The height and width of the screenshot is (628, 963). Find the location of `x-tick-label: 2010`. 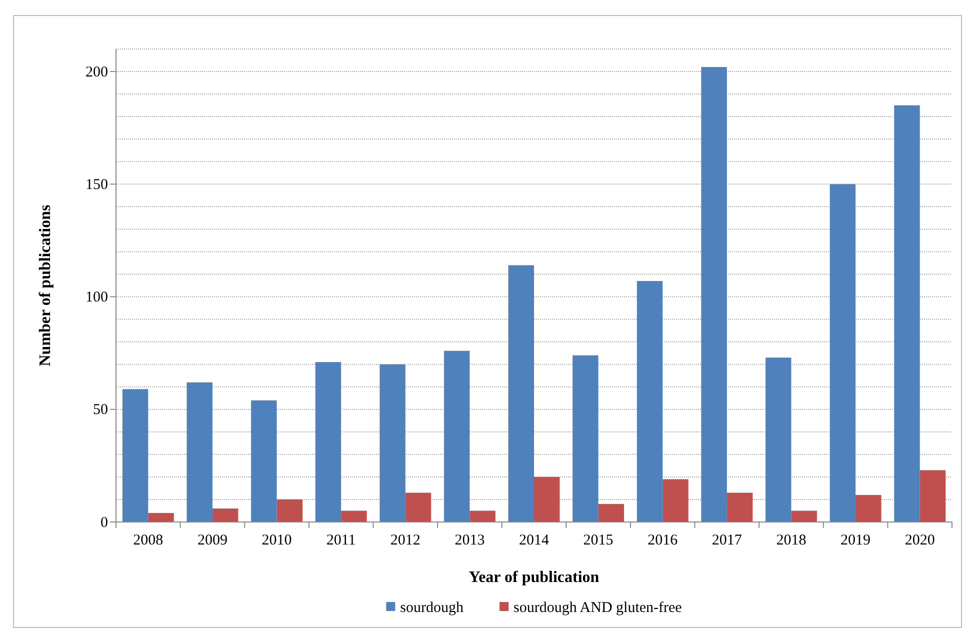

x-tick-label: 2010 is located at coordinates (277, 540).